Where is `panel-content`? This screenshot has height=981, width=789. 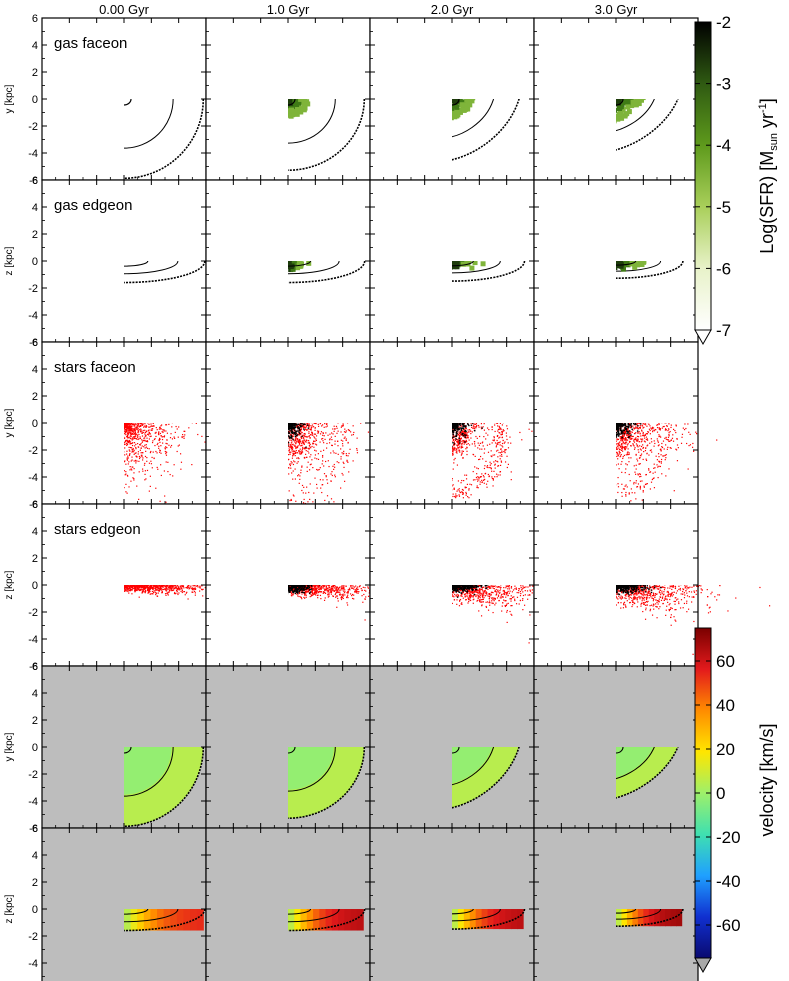 panel-content is located at coordinates (333, 473).